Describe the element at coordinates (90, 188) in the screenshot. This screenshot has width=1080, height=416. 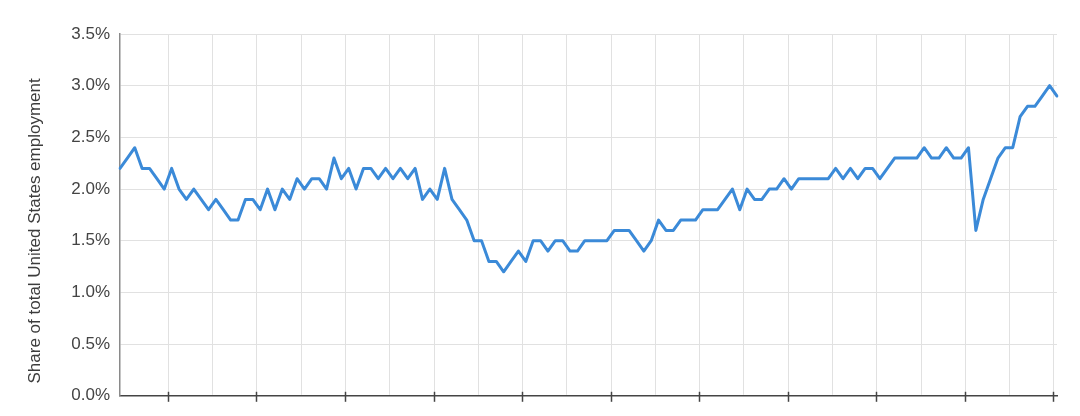
I see `y-tick-label: 2.0%` at that location.